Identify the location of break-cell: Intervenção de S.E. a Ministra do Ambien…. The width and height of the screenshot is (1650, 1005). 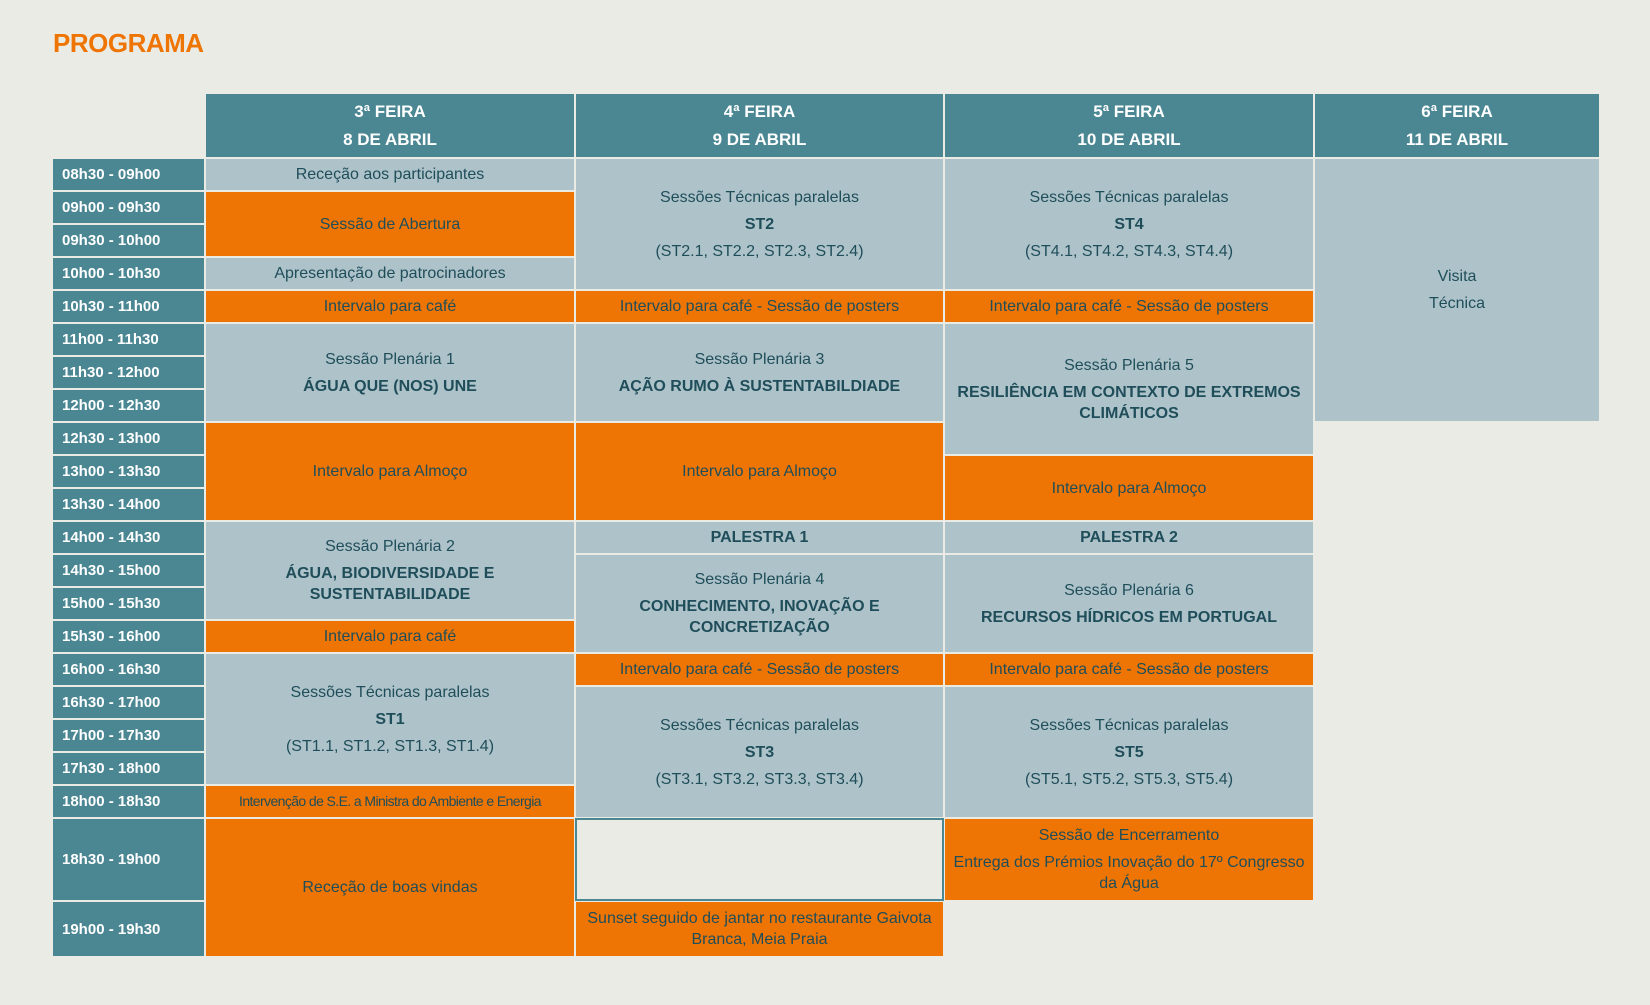
(390, 801).